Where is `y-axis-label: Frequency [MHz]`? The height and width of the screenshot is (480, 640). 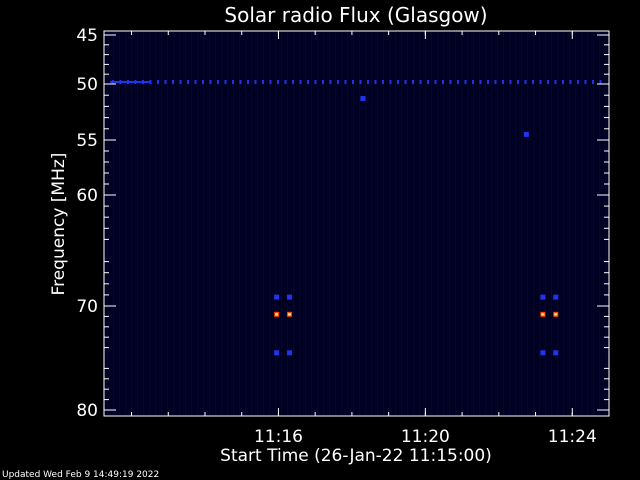
y-axis-label: Frequency [MHz] is located at coordinates (59, 224).